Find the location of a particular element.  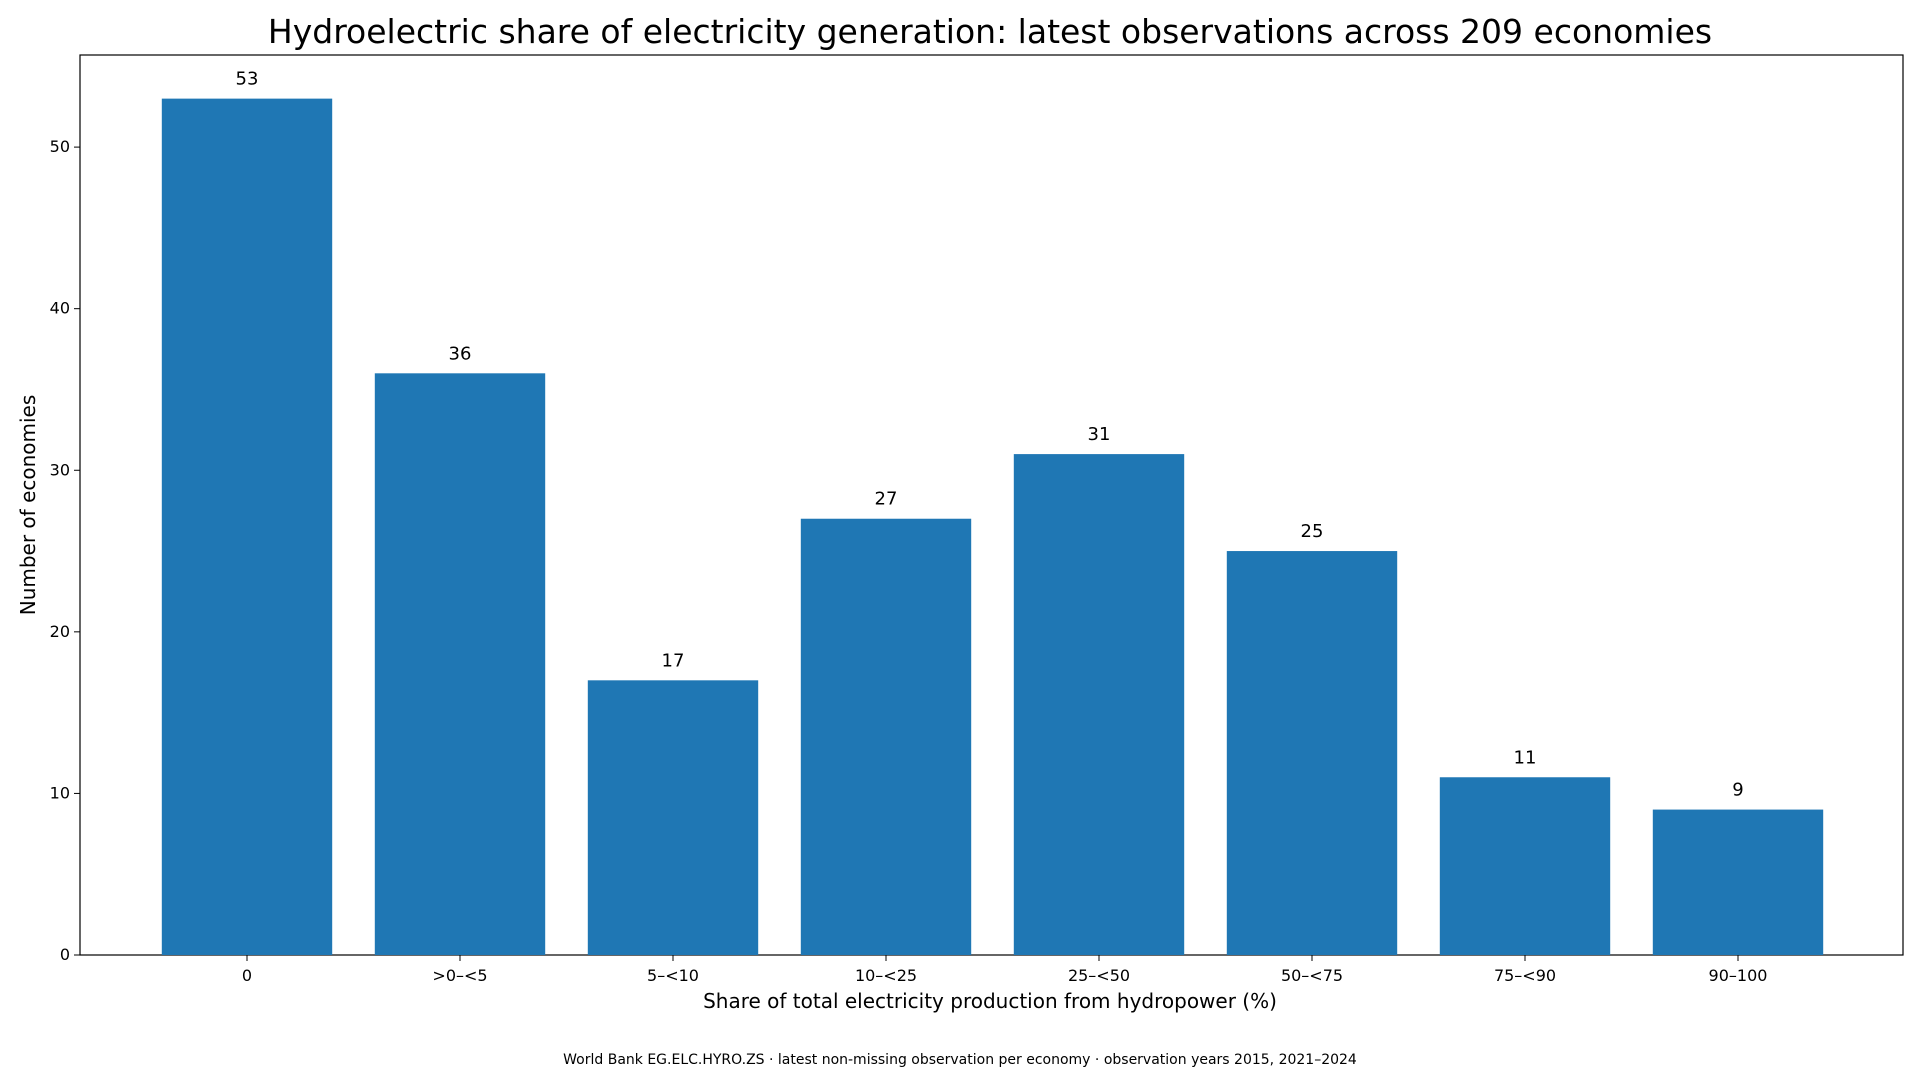

y-axis-label: Number of economies is located at coordinates (28, 505).